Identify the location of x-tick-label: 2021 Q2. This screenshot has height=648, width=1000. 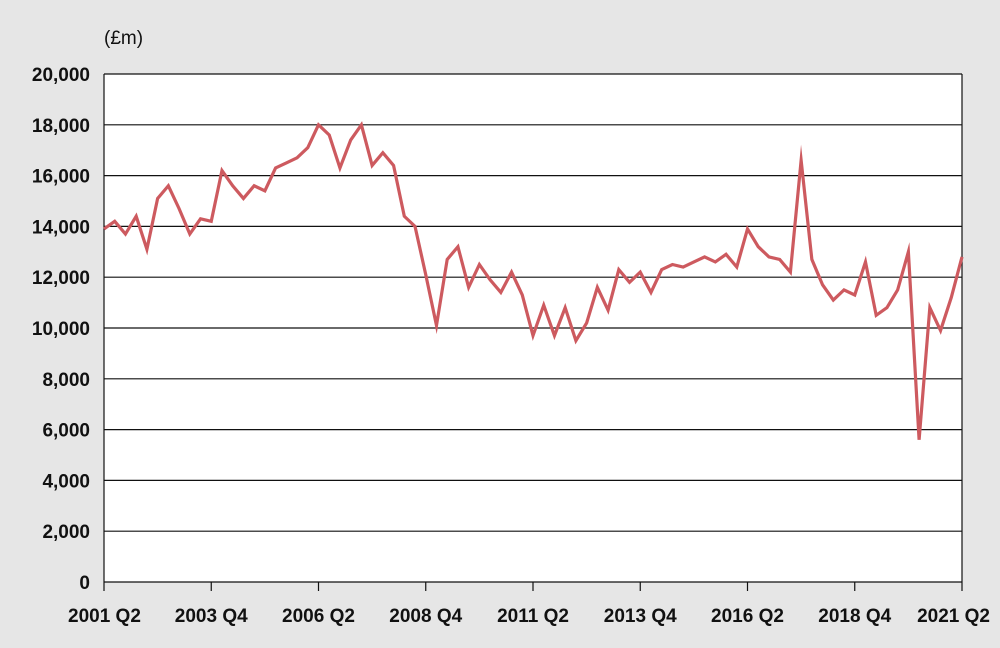
(953, 616).